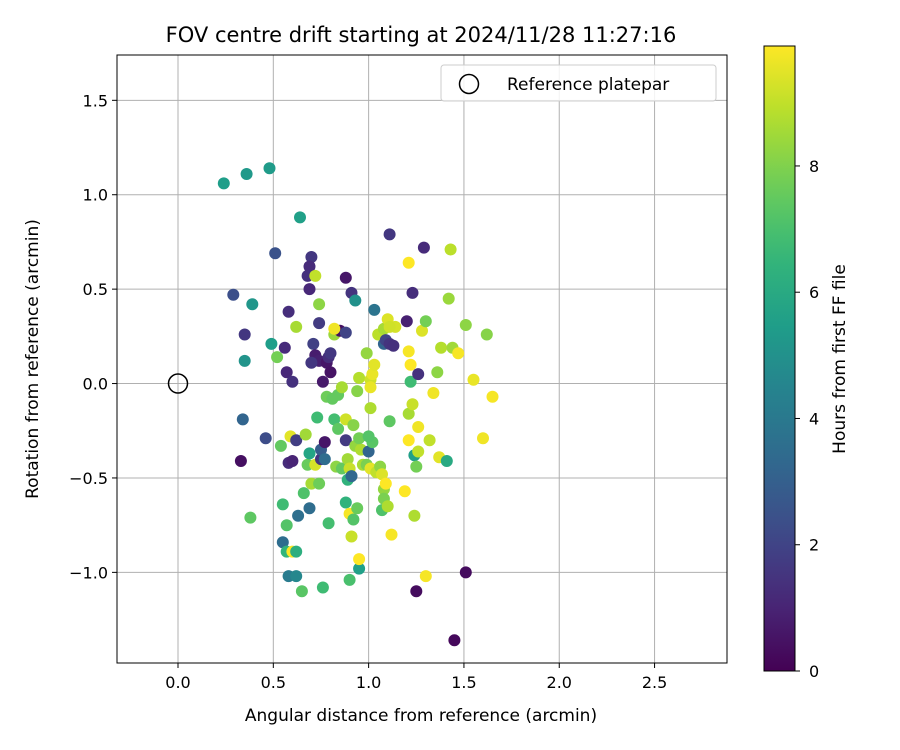 The height and width of the screenshot is (750, 900). I want to click on y-tick-label: −0.5, so click(88, 478).